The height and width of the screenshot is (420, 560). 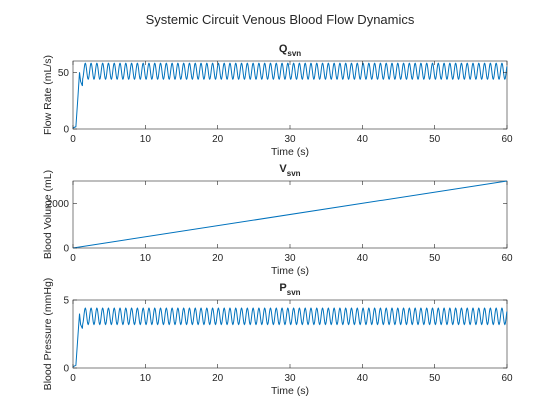 I want to click on plot-frame, so click(x=290, y=95).